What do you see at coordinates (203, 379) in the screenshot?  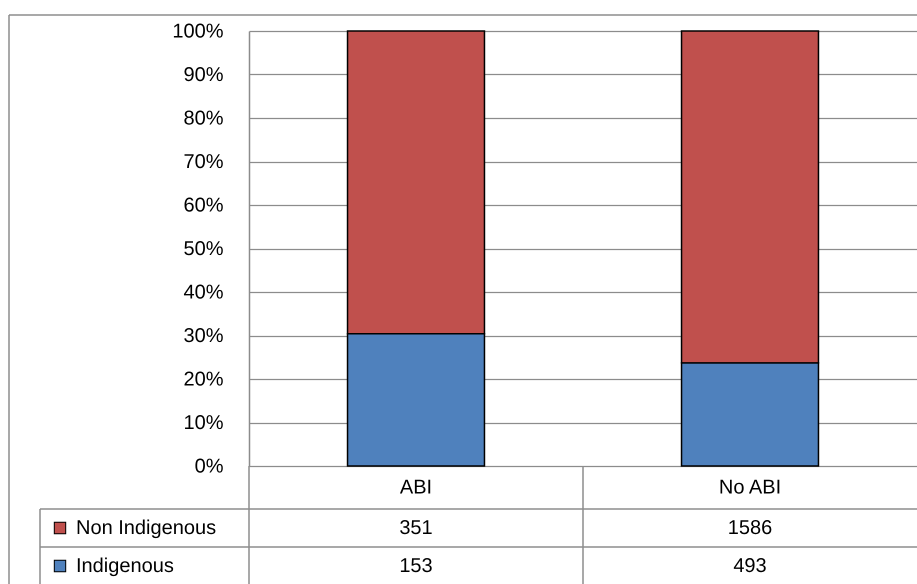 I see `y-tick-label: 20%` at bounding box center [203, 379].